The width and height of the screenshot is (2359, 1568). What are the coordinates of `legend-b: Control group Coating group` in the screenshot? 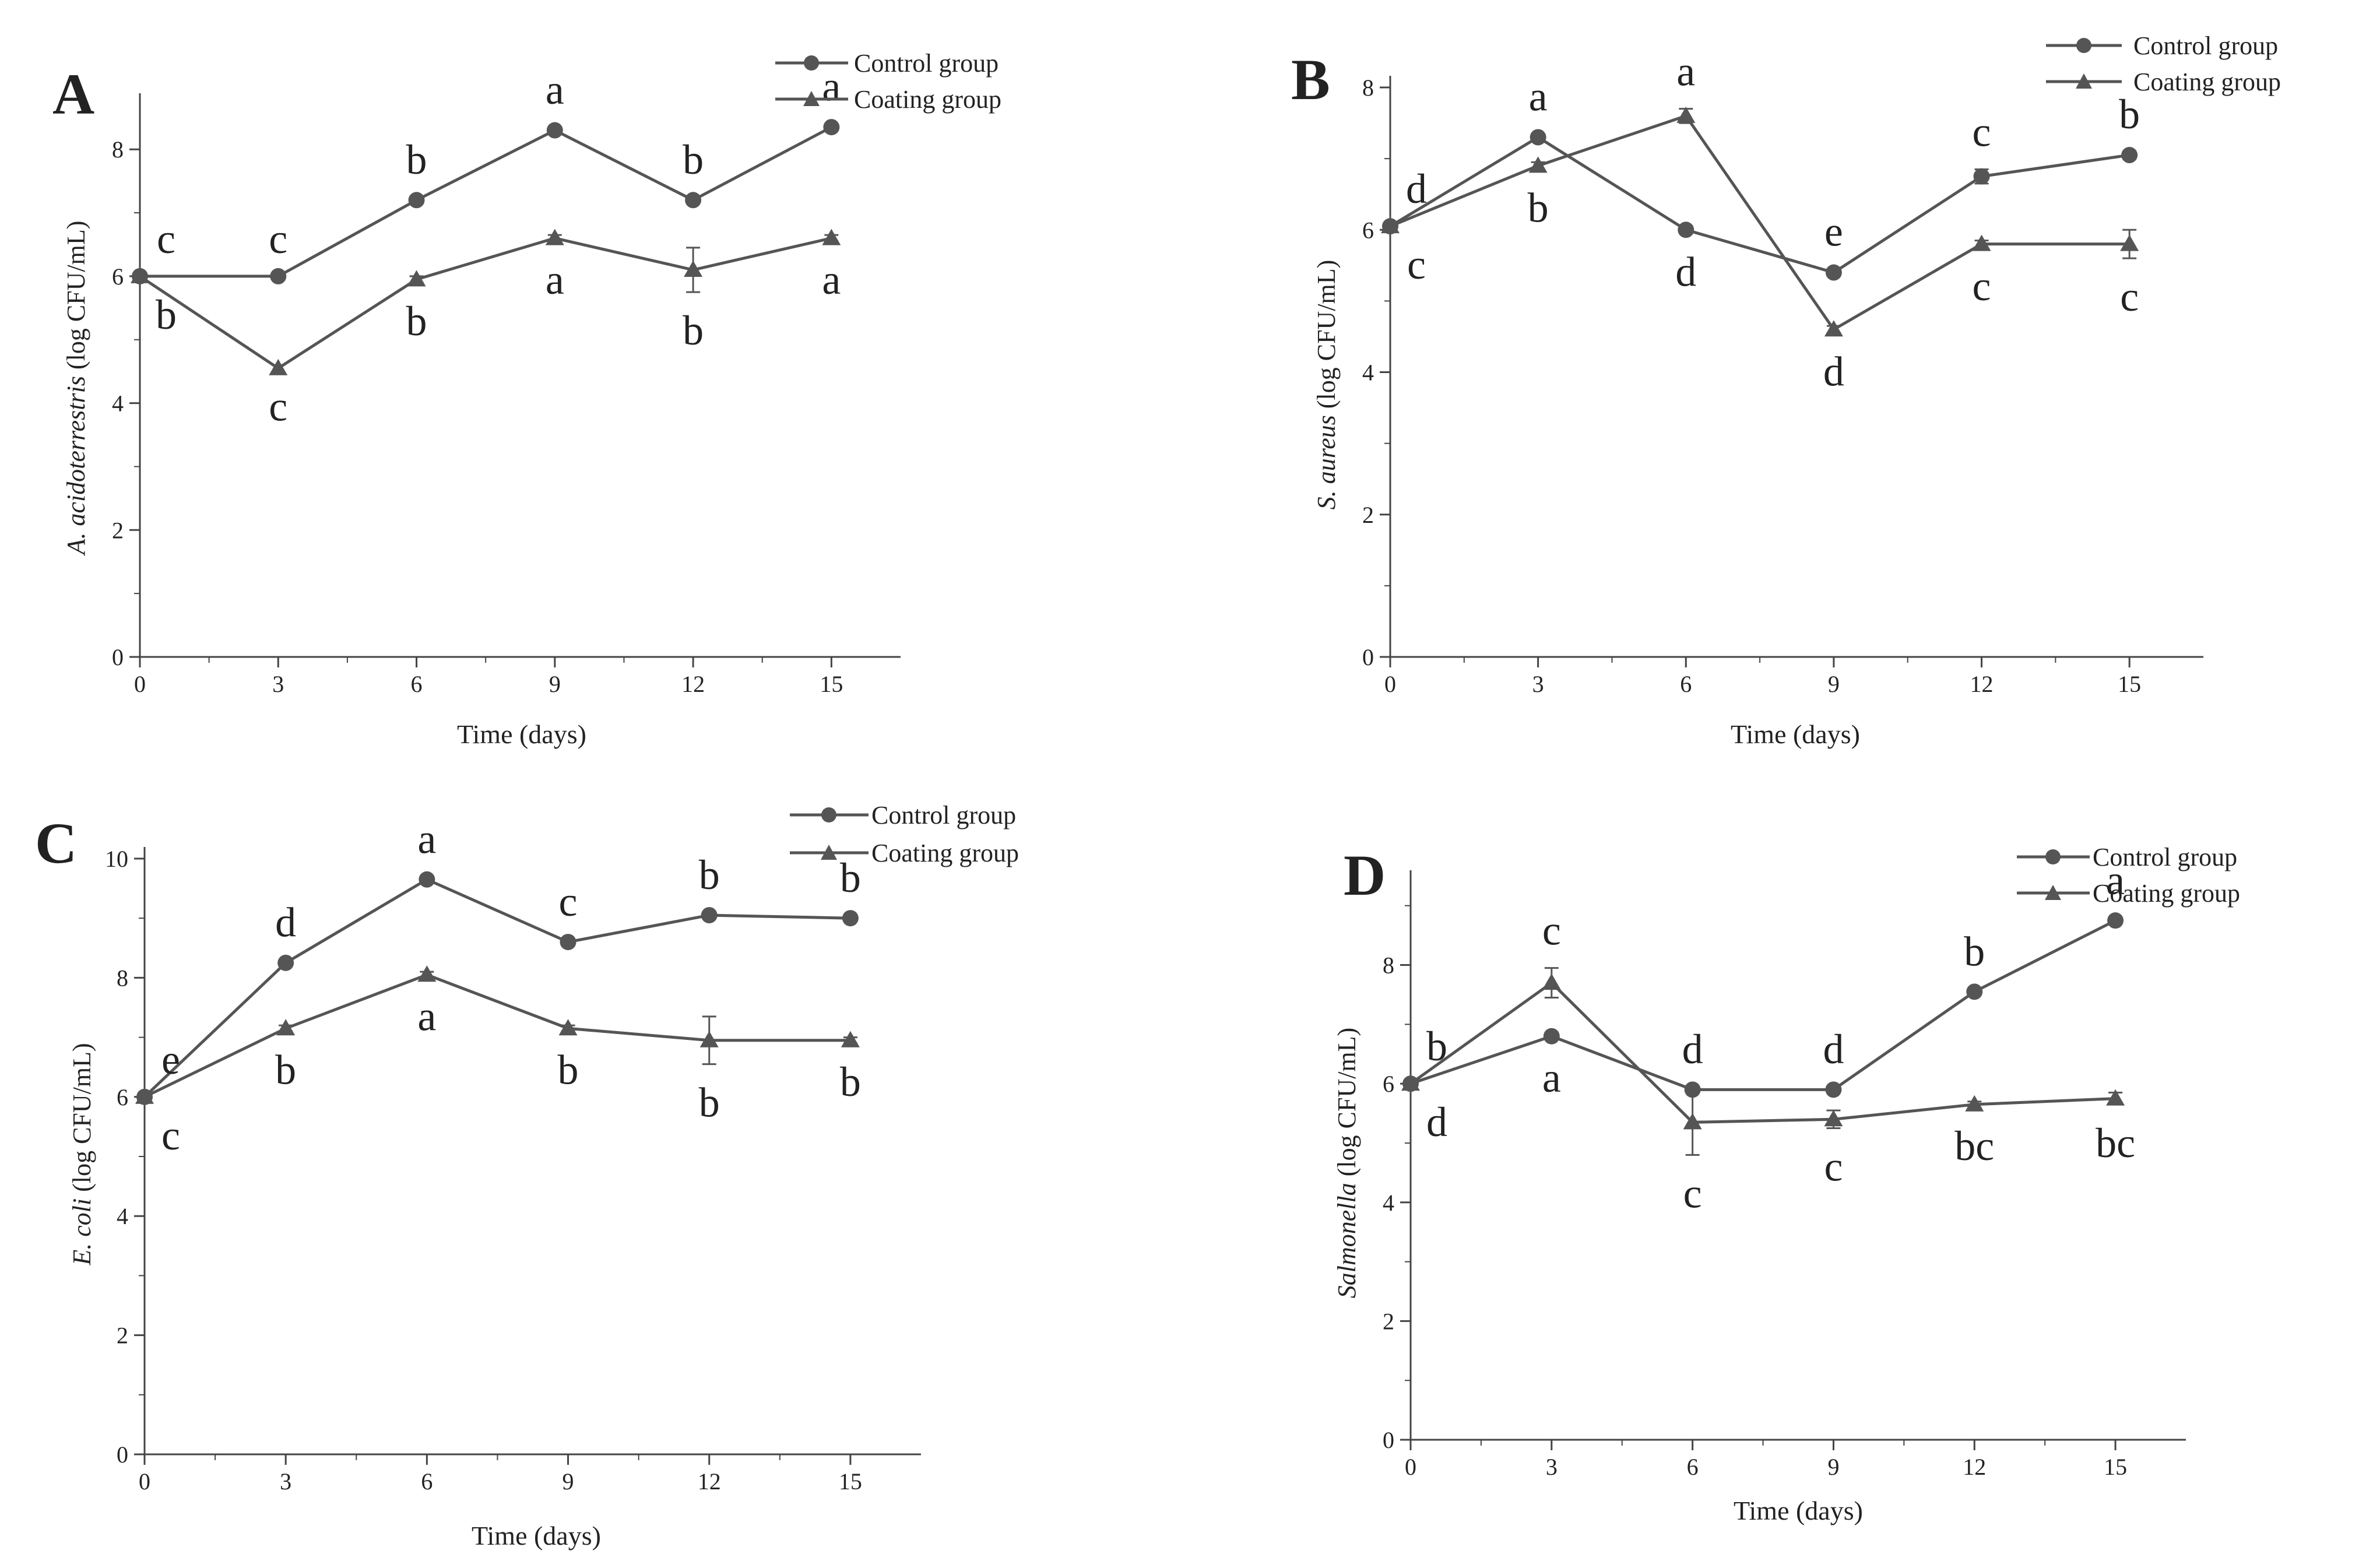 It's located at (2163, 63).